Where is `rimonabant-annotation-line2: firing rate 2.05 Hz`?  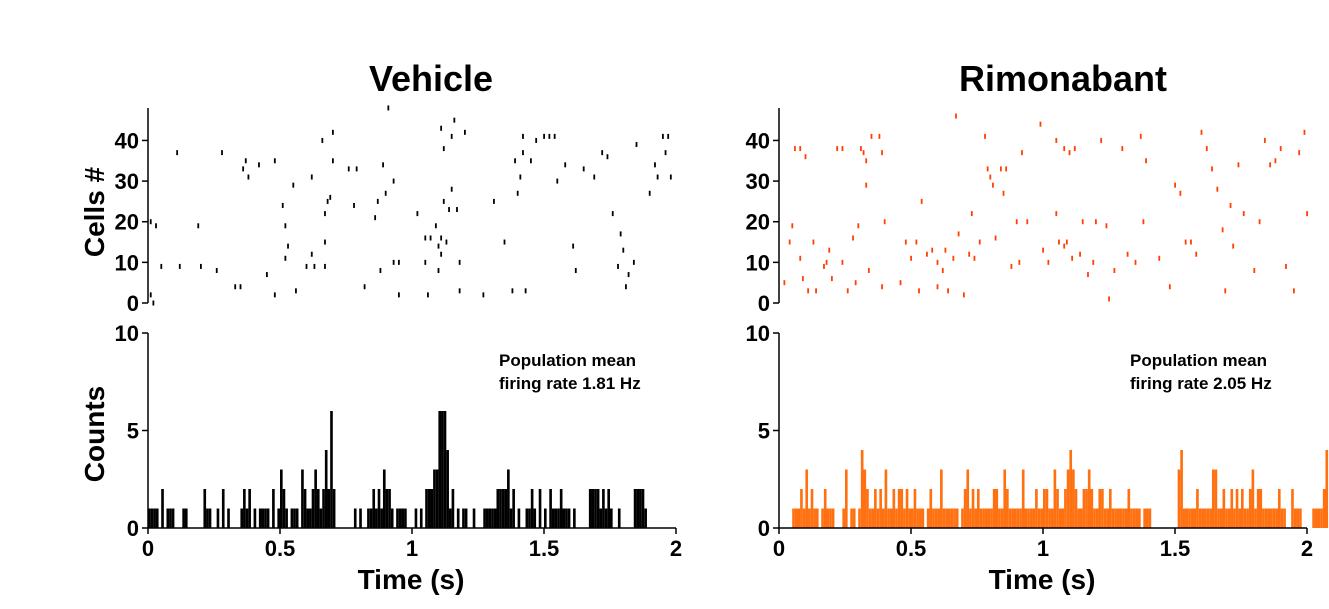 rimonabant-annotation-line2: firing rate 2.05 Hz is located at coordinates (1201, 383).